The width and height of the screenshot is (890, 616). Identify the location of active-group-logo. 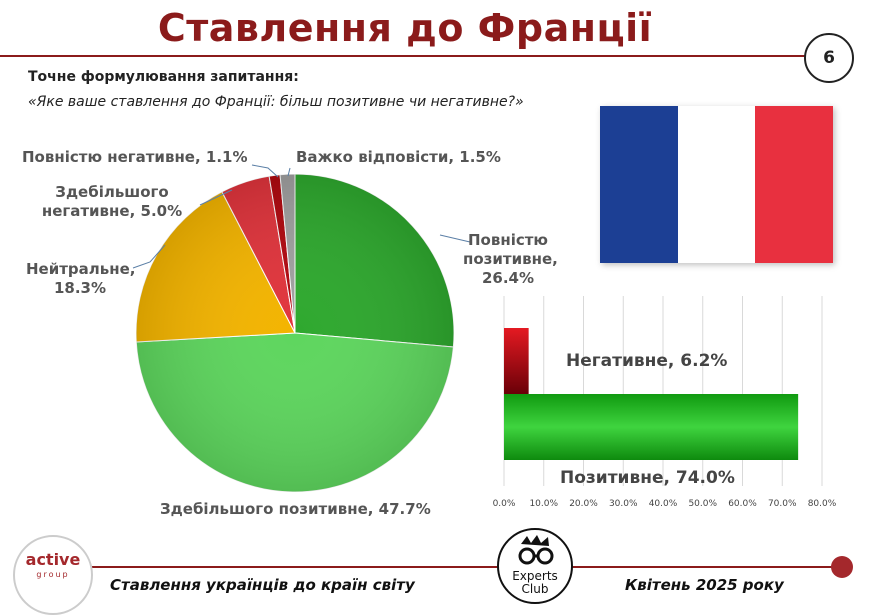
(53, 575).